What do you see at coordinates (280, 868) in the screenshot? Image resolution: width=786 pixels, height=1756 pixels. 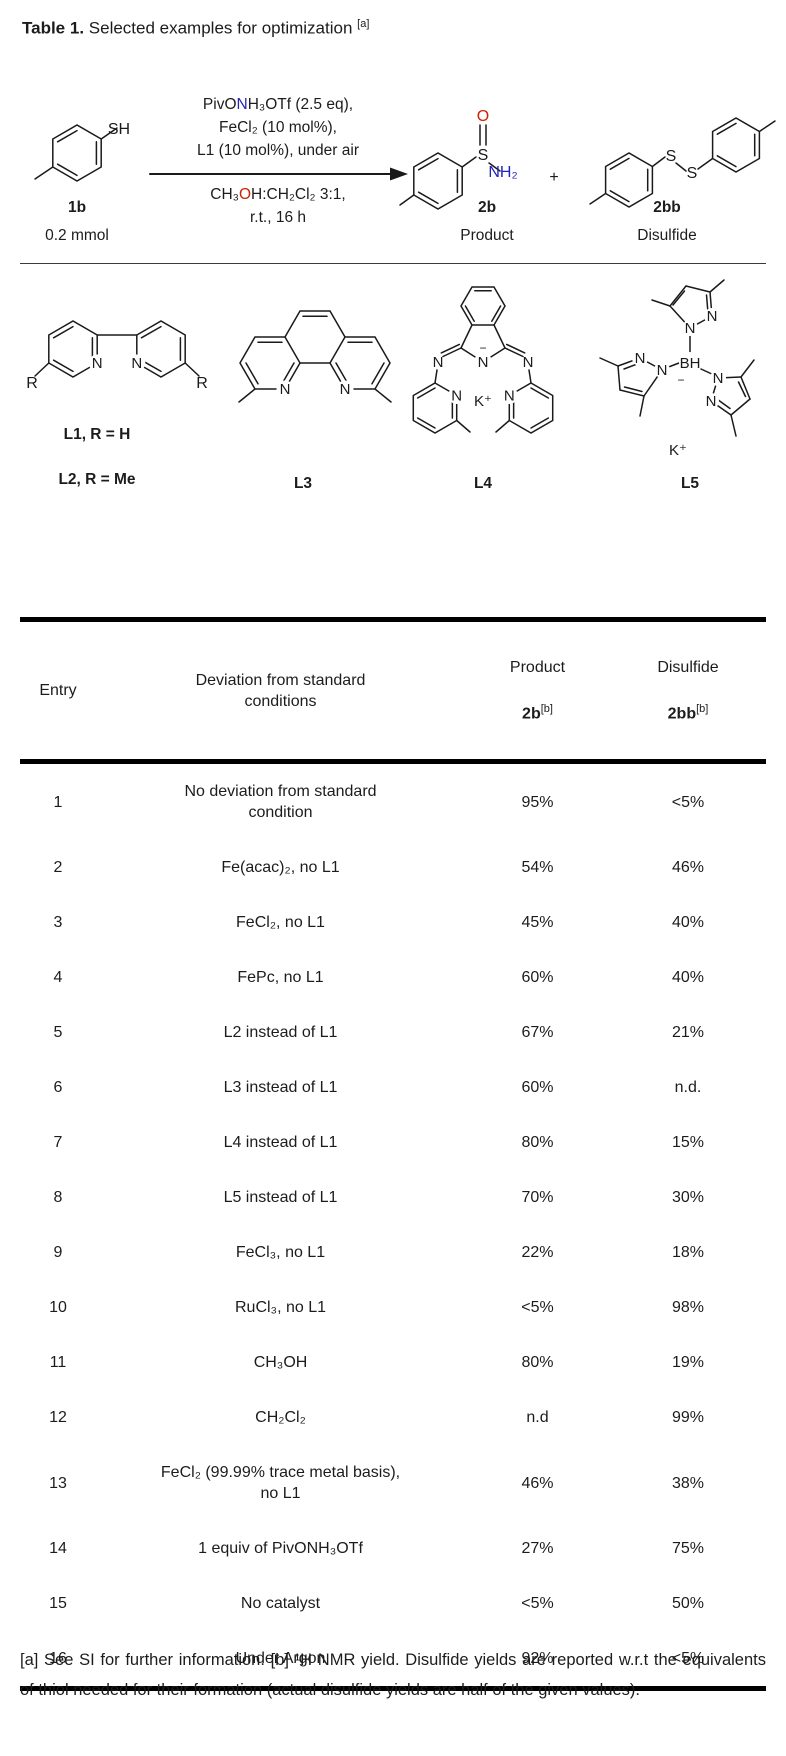 I see `cell-deviation: Fe(acac)₂, no L1` at bounding box center [280, 868].